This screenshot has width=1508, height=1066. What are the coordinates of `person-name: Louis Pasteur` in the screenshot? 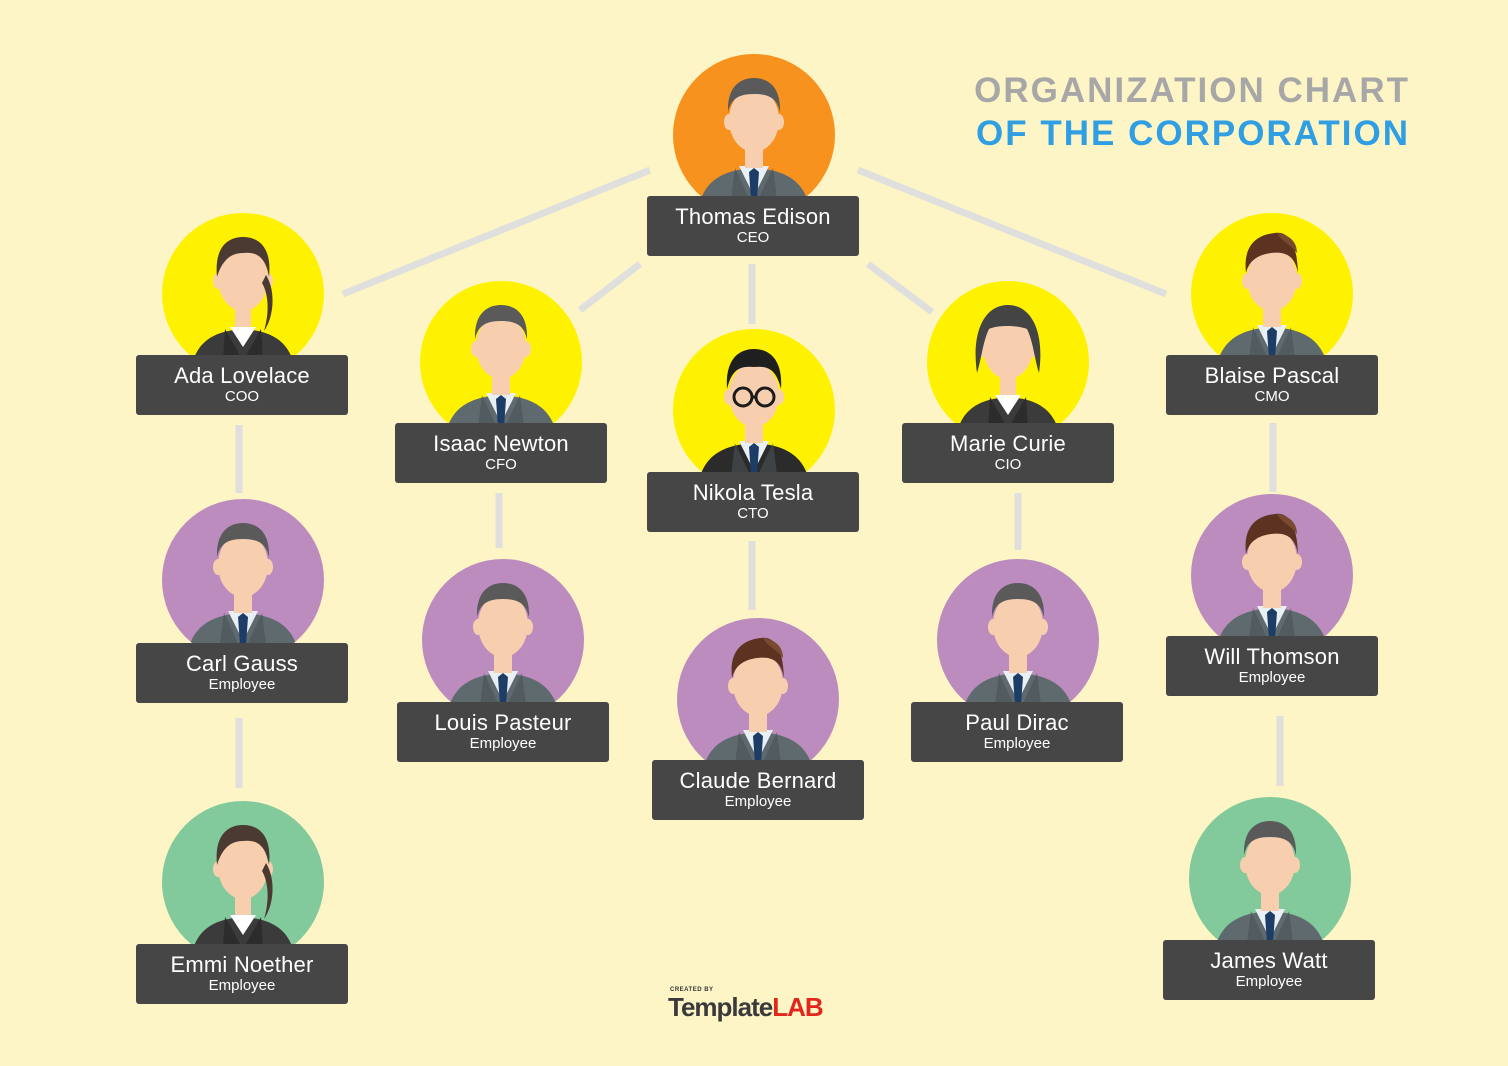 It's located at (503, 722).